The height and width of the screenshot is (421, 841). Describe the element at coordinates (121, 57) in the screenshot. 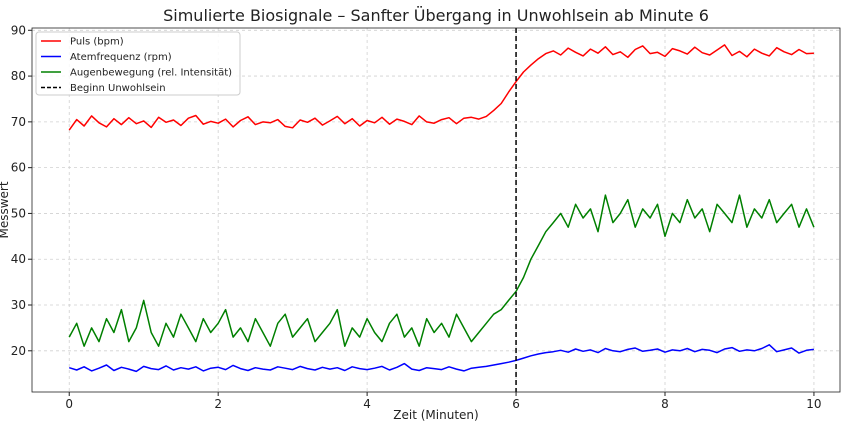

I see `legend-label: Atemfrequenz (rpm)` at that location.